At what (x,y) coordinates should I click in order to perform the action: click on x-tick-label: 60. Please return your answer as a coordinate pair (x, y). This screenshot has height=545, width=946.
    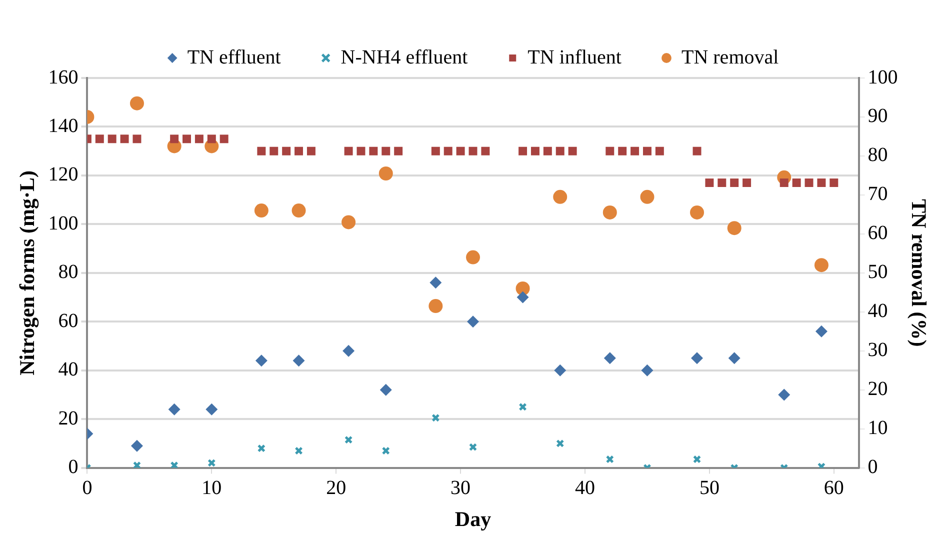
    Looking at the image, I should click on (834, 488).